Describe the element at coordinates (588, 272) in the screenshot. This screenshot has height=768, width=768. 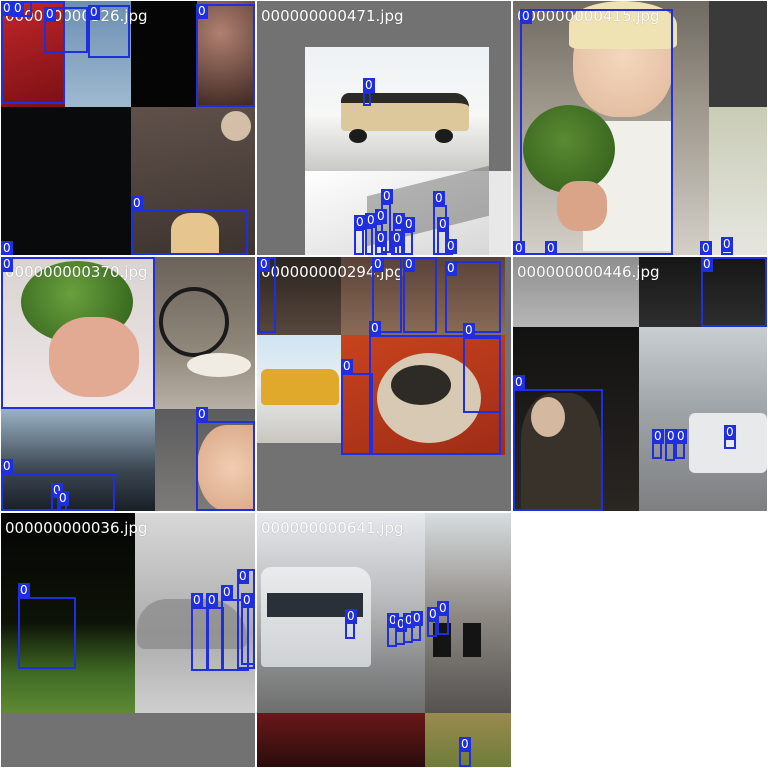
I see `tile-filename: 000000000446.jpg` at that location.